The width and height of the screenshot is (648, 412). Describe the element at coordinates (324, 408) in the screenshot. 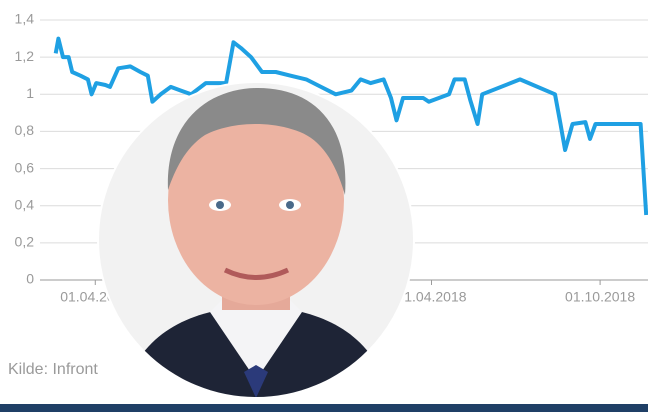

I see `bottom-bar` at that location.